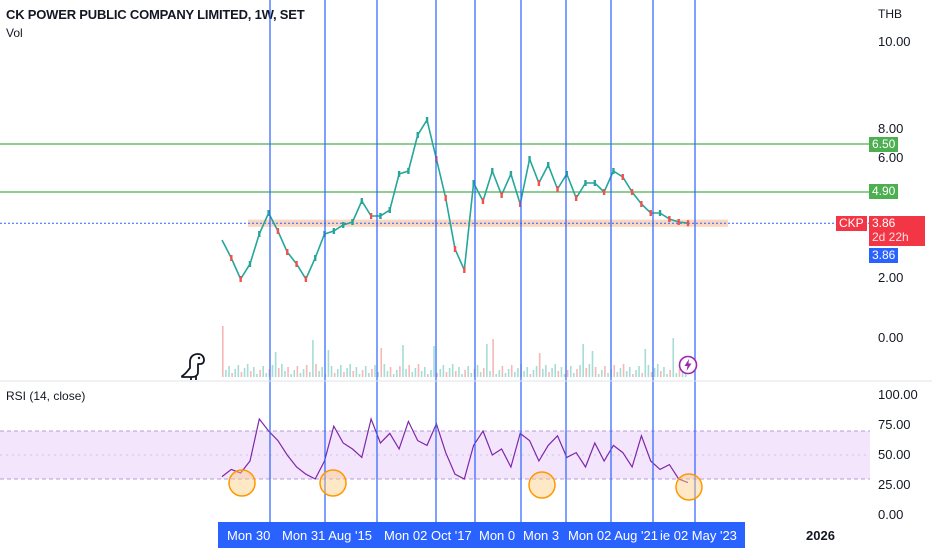  Describe the element at coordinates (894, 41) in the screenshot. I see `price-axis-label: 10.00` at that location.